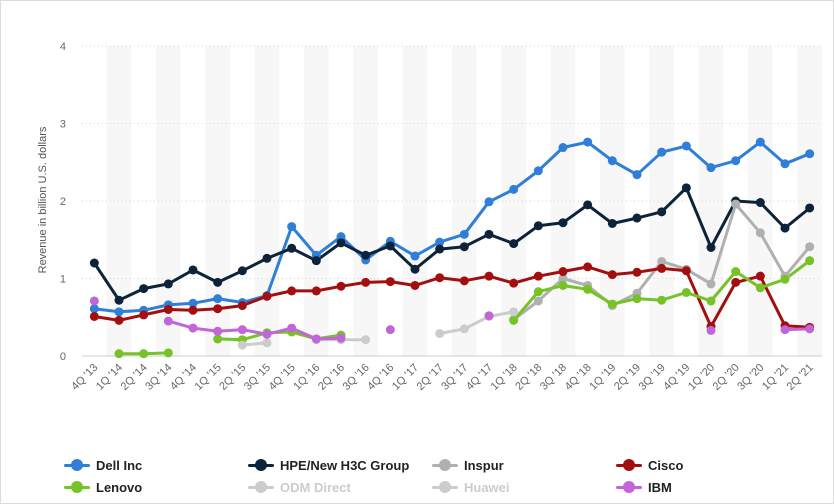  I want to click on legend-item-hpe-new-h3c-group: HPE/New H3C Group, so click(328, 465).